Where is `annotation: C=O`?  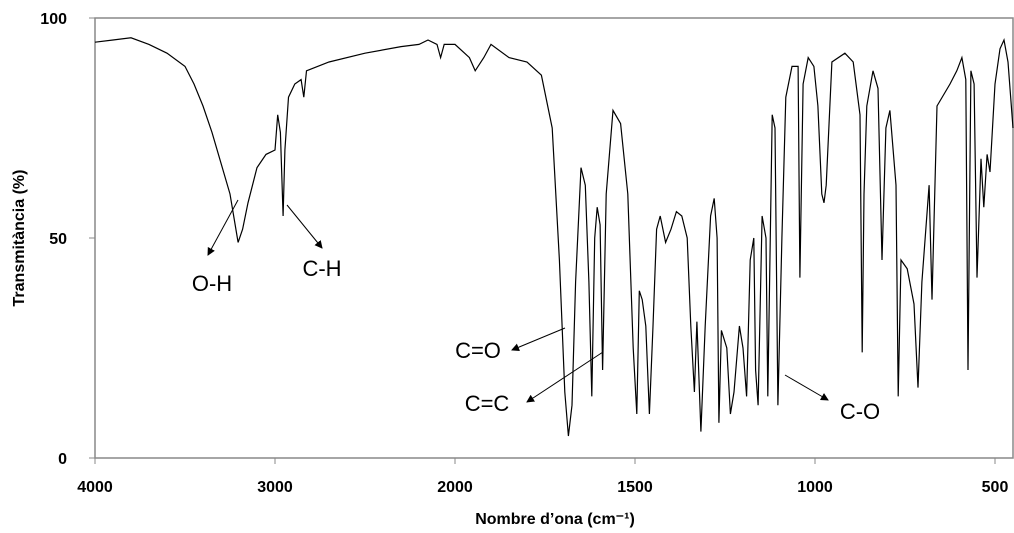 annotation: C=O is located at coordinates (478, 350).